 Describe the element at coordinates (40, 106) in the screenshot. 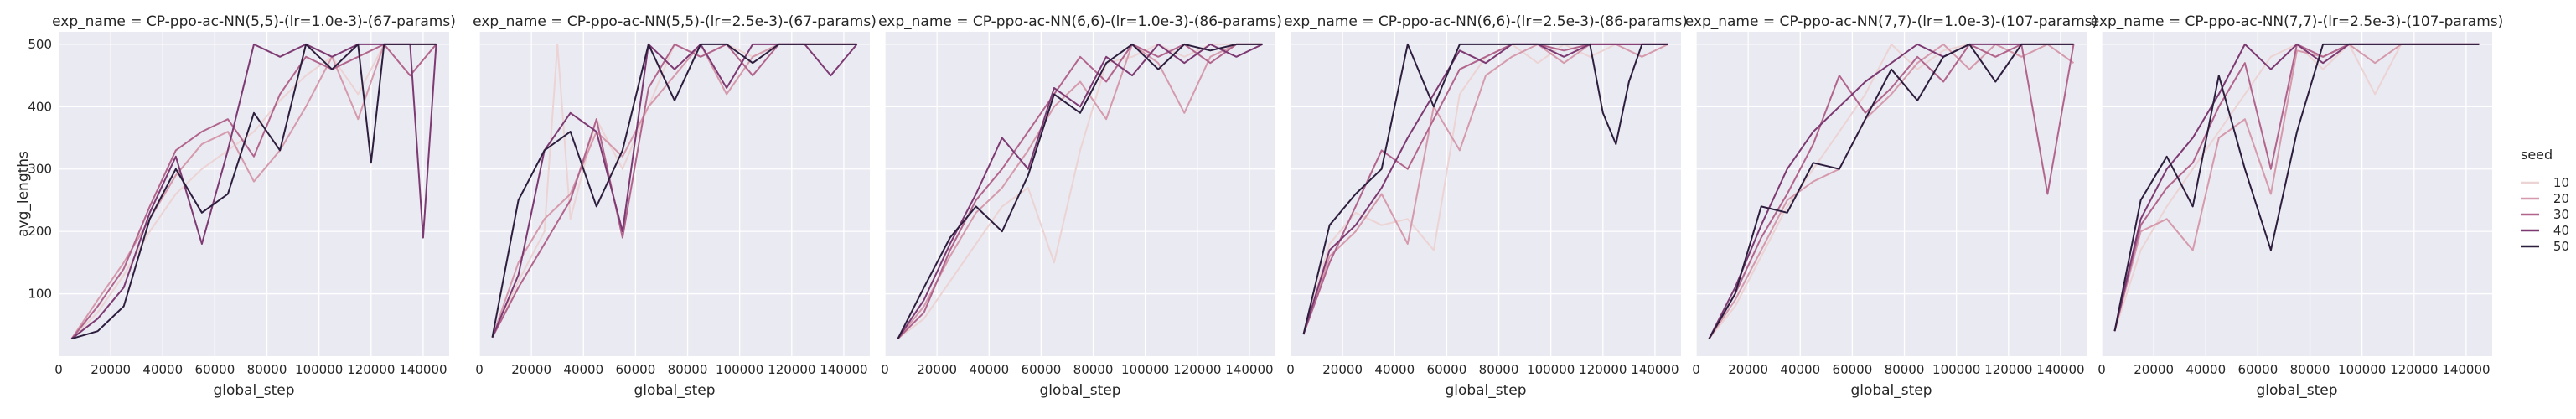

I see `y-tick-label: 400` at that location.